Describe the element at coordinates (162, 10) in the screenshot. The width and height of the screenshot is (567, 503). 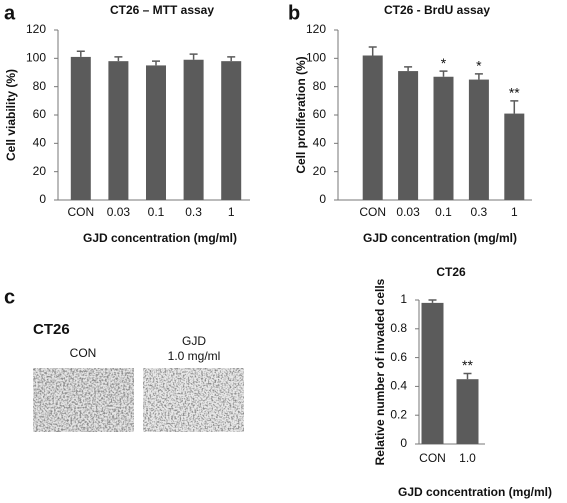
I see `chart-title: CT26 – MTT assay` at that location.